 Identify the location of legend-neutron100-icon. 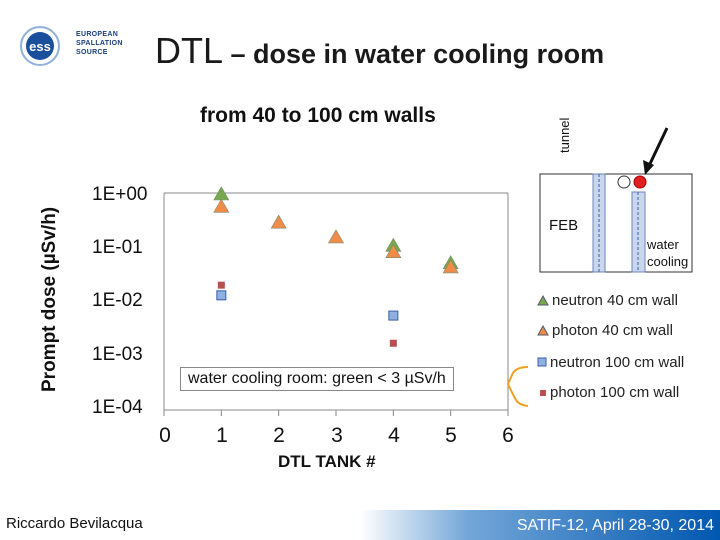
(542, 362).